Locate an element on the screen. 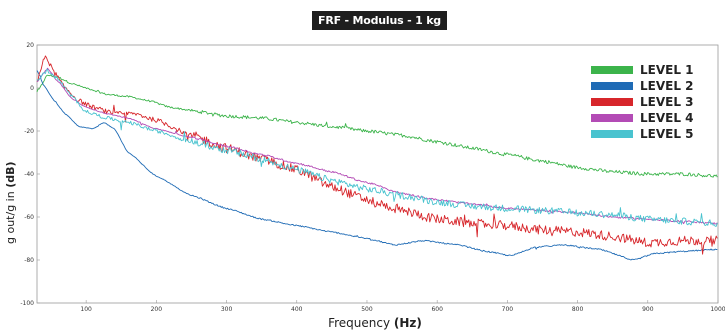 This screenshot has height=334, width=725. legend-label-level-5: LEVEL 5 is located at coordinates (667, 134).